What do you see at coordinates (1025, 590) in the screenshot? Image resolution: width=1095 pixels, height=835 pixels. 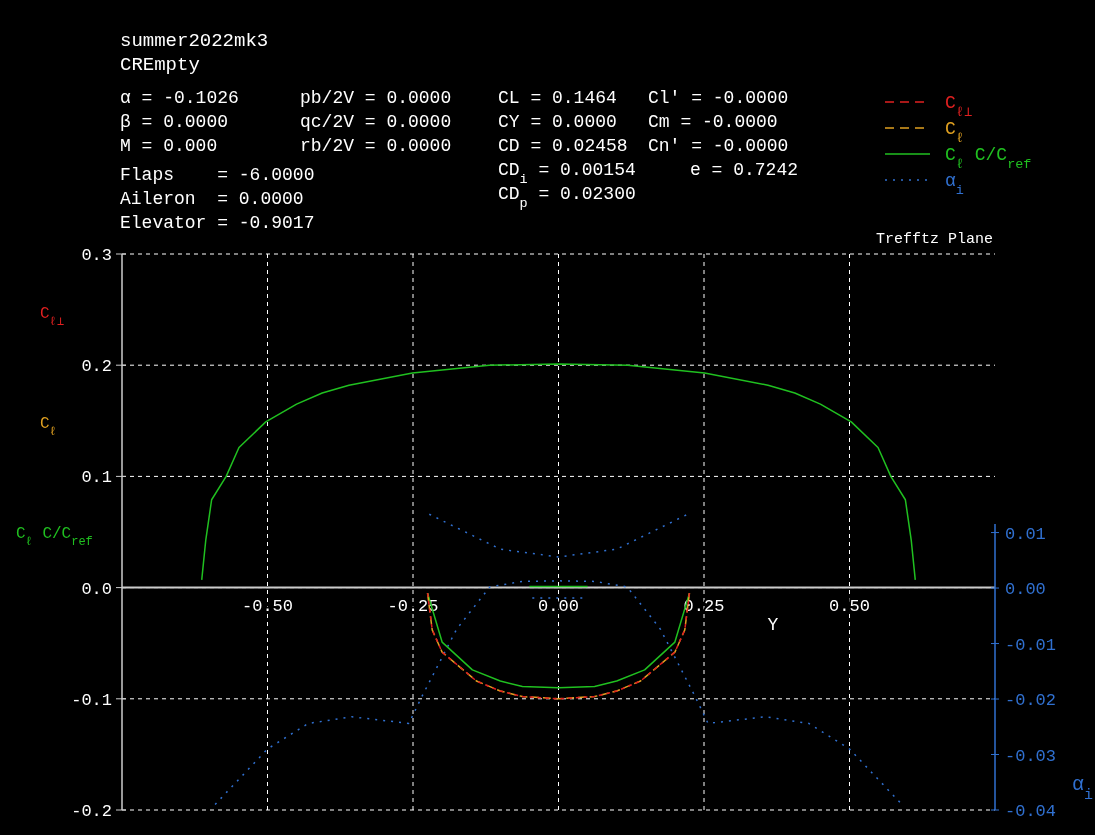 I see `y2-tick-label: 0.00` at bounding box center [1025, 590].